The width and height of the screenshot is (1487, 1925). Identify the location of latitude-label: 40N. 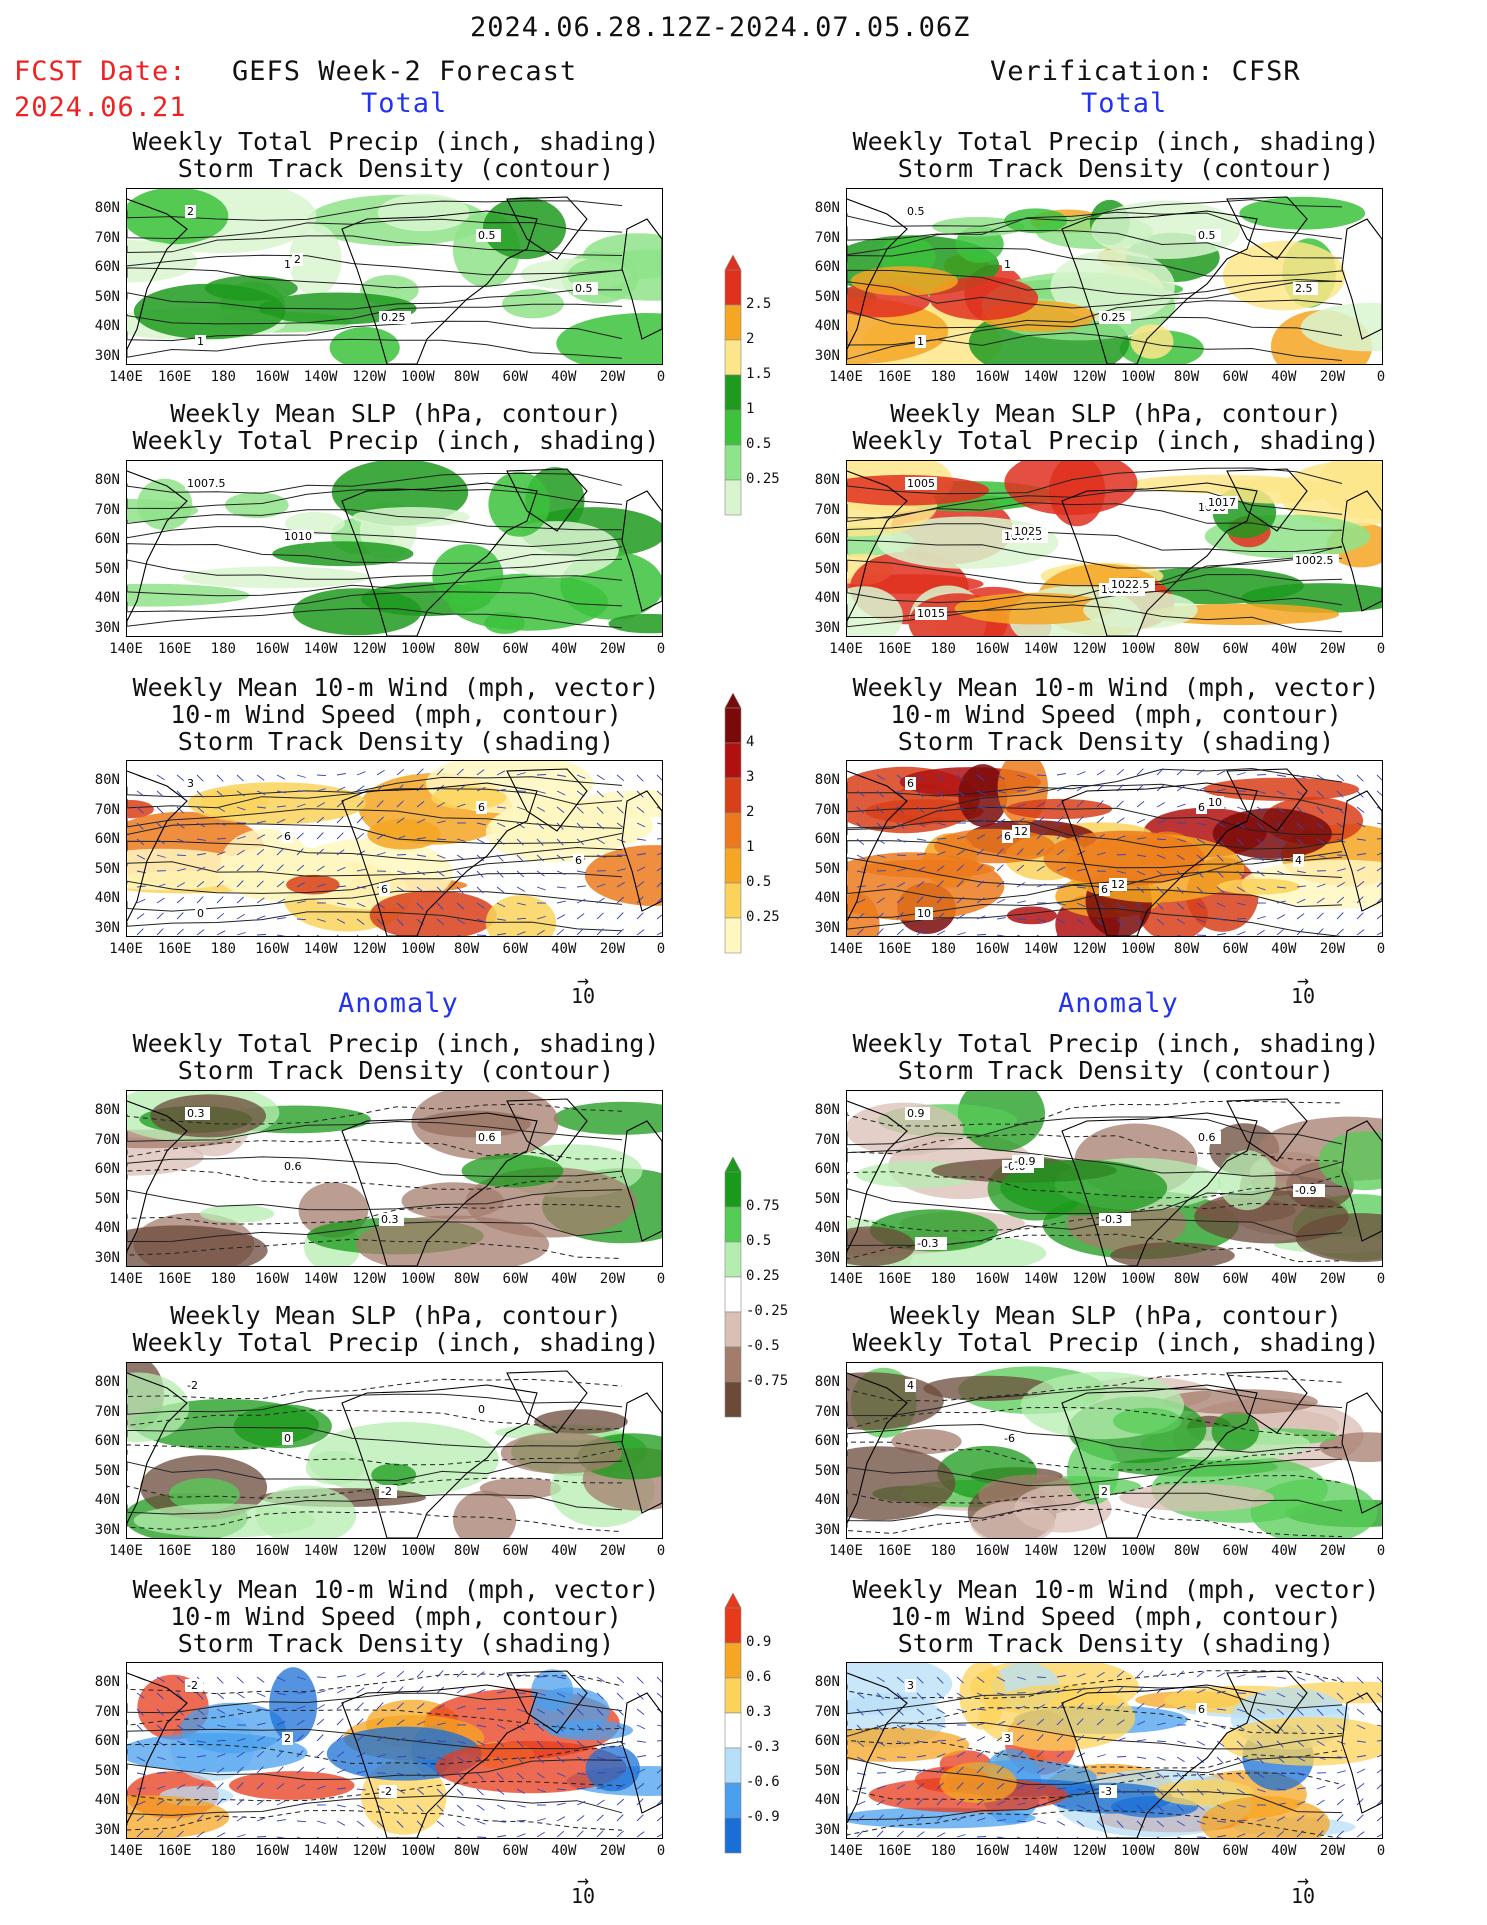
(107, 1500).